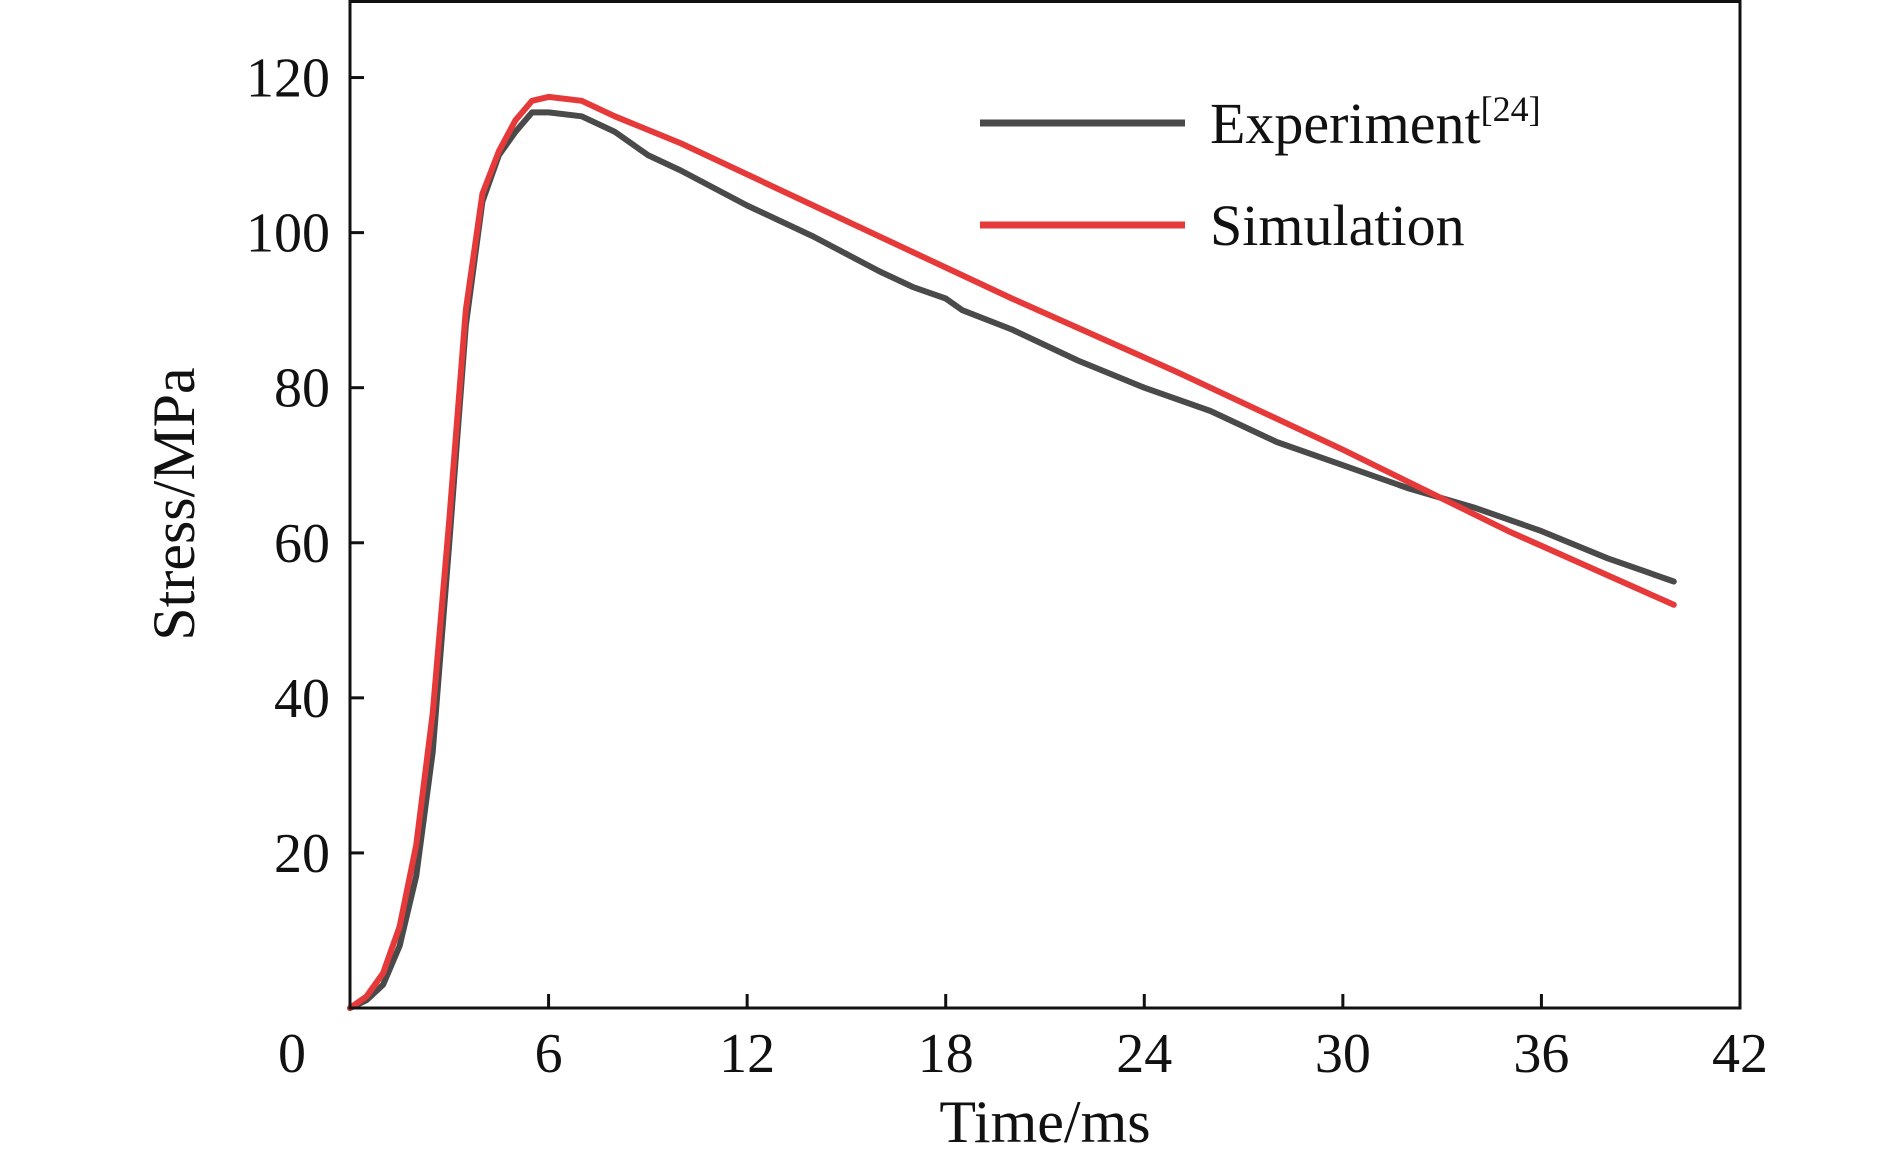  I want to click on y-tick-label: 100, so click(288, 234).